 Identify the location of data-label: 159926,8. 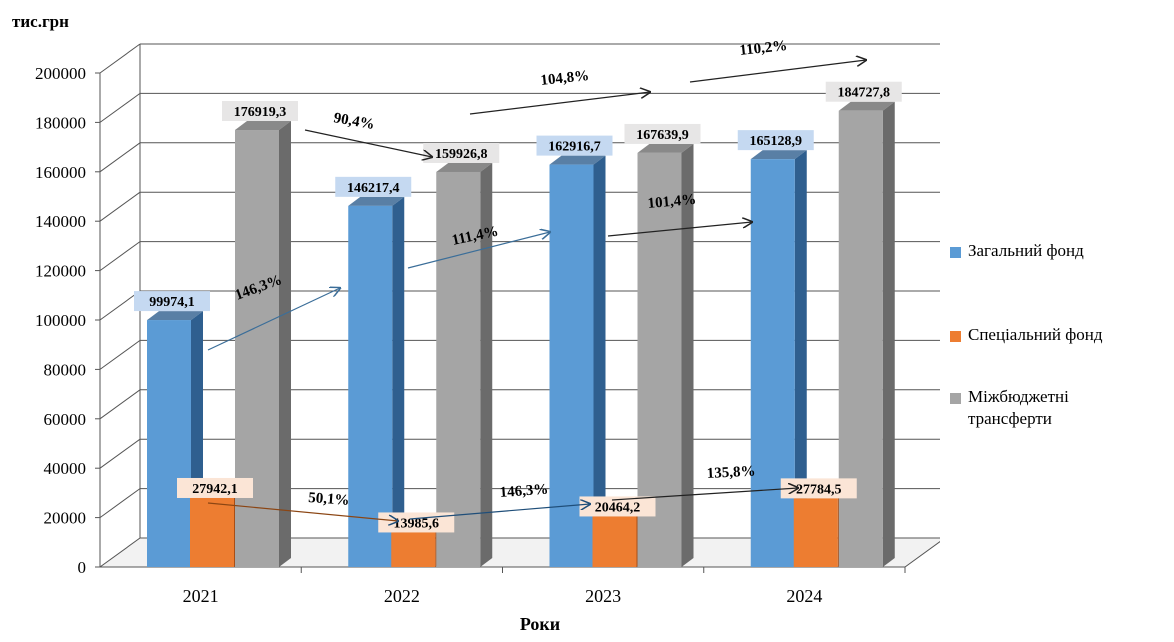
(461, 154).